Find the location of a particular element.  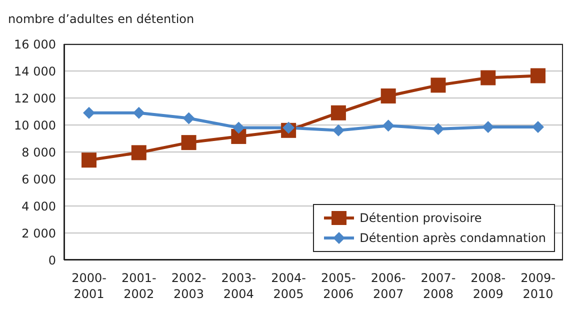

y-tick-label: 14 000 is located at coordinates (35, 71).